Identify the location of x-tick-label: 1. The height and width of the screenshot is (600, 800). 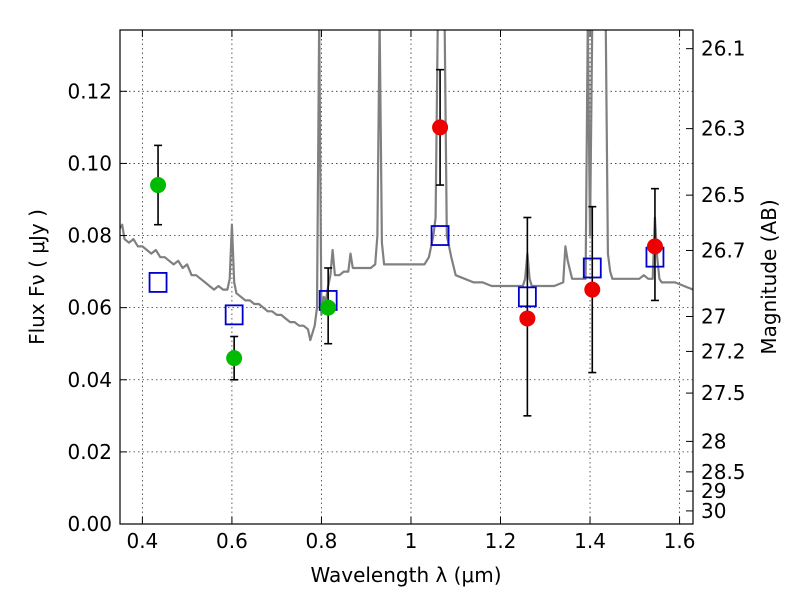
(411, 541).